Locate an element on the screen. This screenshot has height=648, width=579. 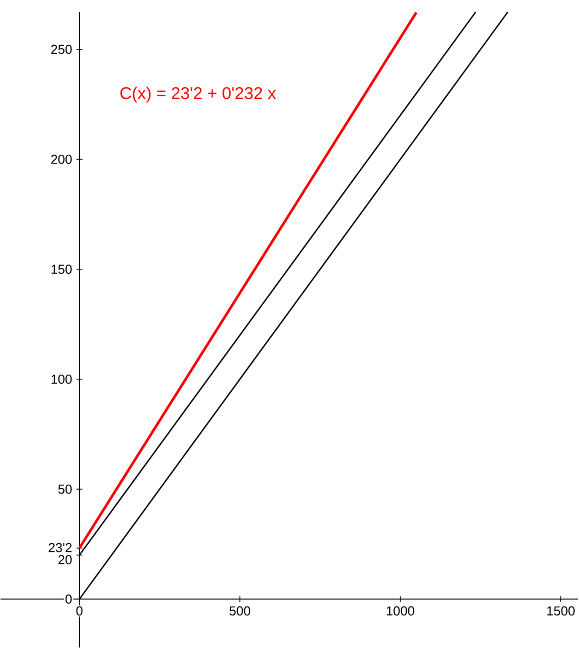
x-tick-label: 0 is located at coordinates (79, 611).